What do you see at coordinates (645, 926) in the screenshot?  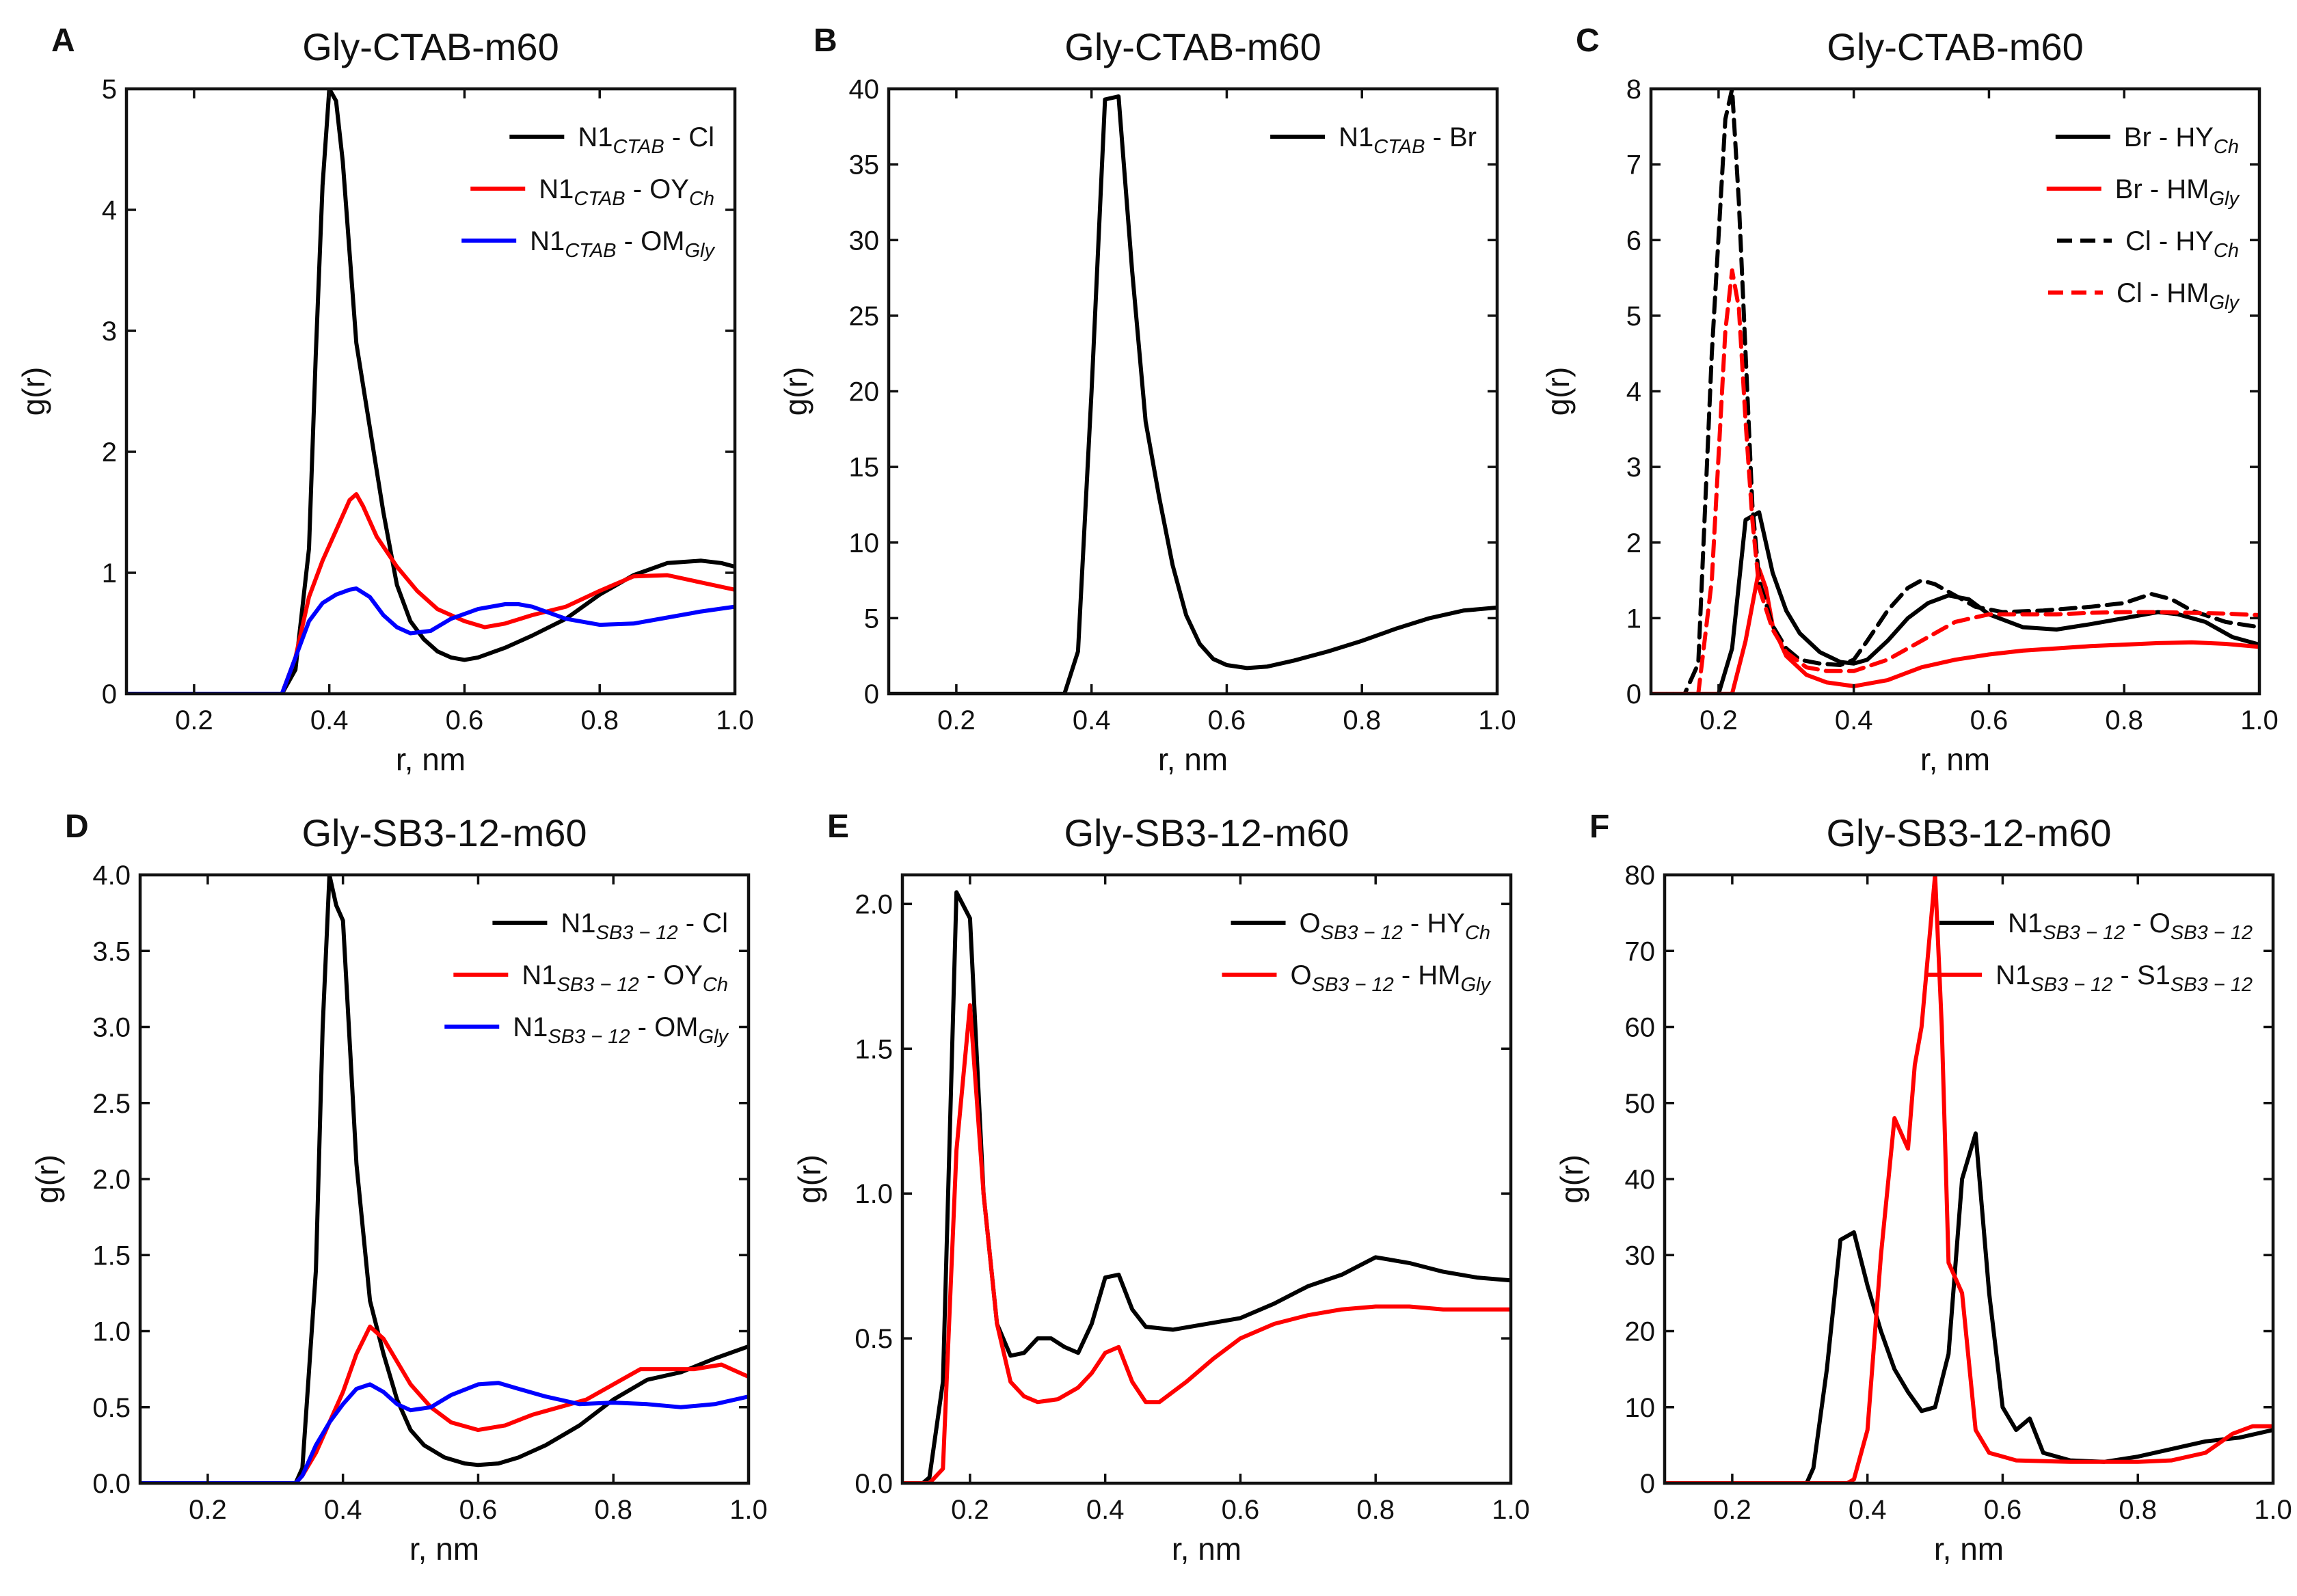 I see `legend-label: N1SB3 − 12 - Cl` at bounding box center [645, 926].